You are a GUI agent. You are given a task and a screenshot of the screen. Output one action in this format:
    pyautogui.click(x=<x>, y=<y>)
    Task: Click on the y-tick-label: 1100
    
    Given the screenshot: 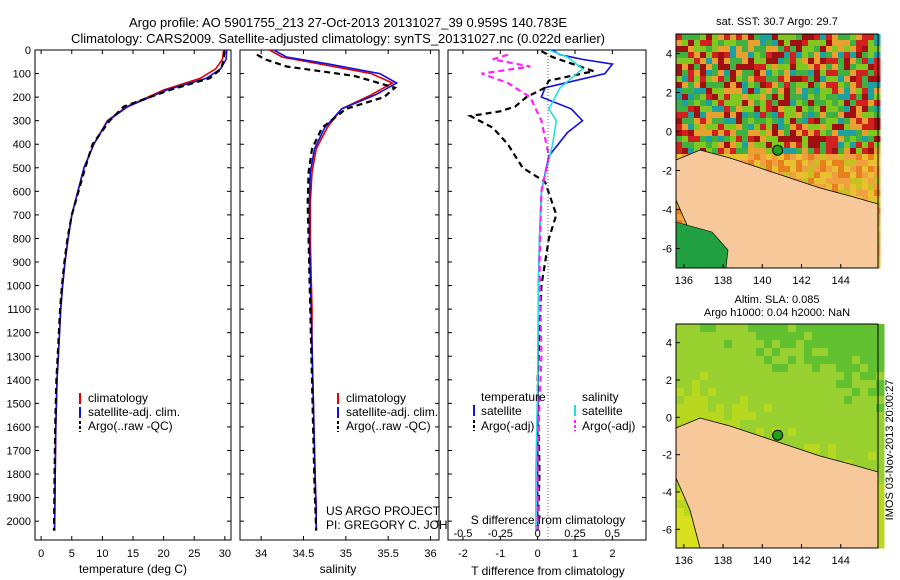 What is the action you would take?
    pyautogui.click(x=19, y=310)
    